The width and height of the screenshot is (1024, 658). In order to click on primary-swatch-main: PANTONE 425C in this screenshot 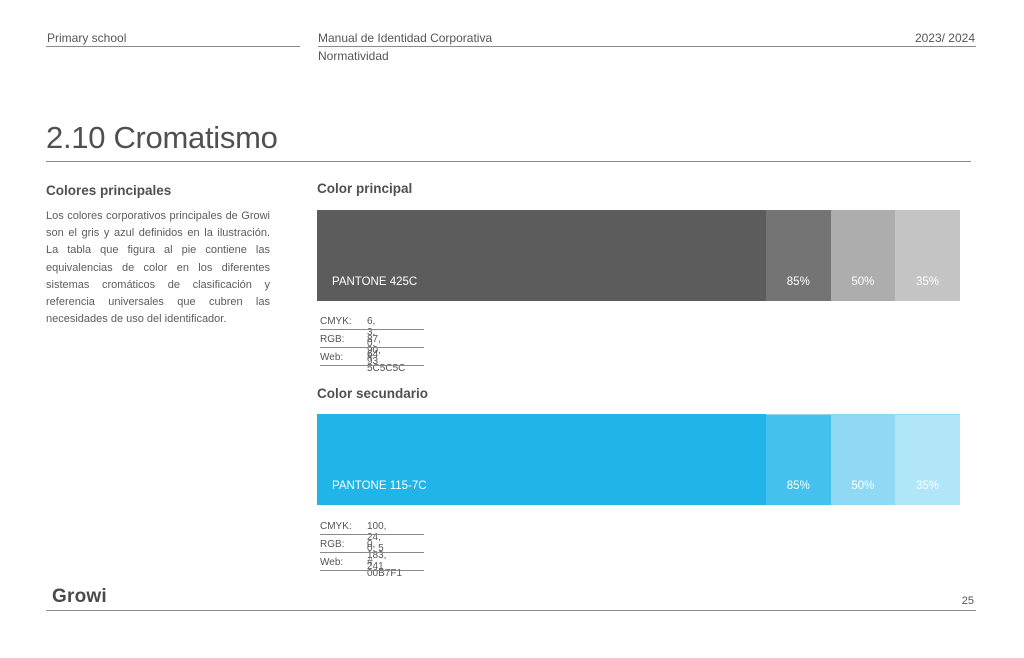, I will do `click(541, 255)`.